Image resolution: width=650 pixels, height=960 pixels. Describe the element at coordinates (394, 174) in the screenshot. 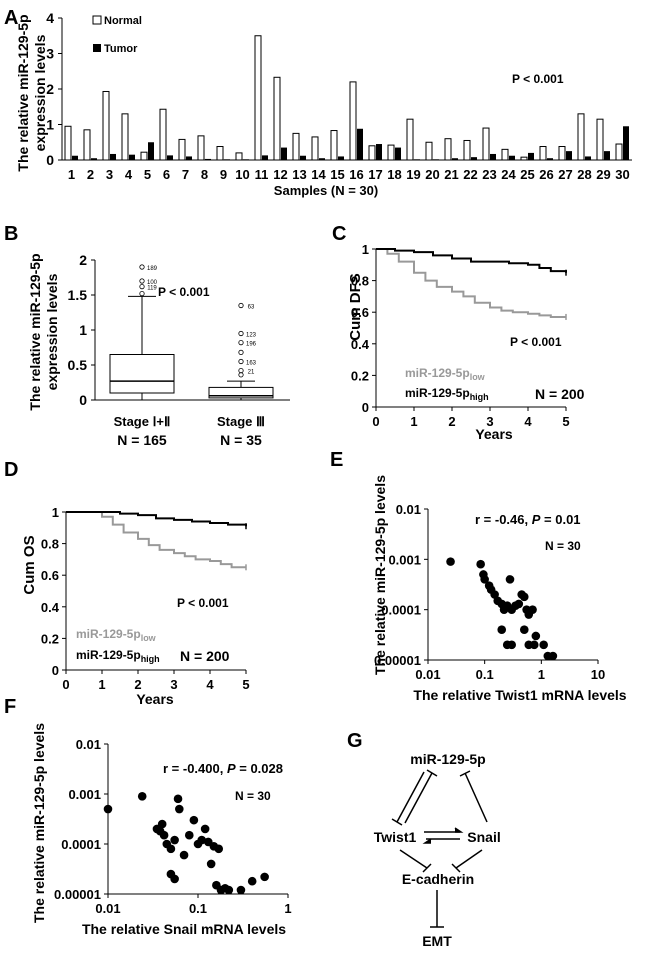

I see `panel-a-xtick-label: 18` at that location.